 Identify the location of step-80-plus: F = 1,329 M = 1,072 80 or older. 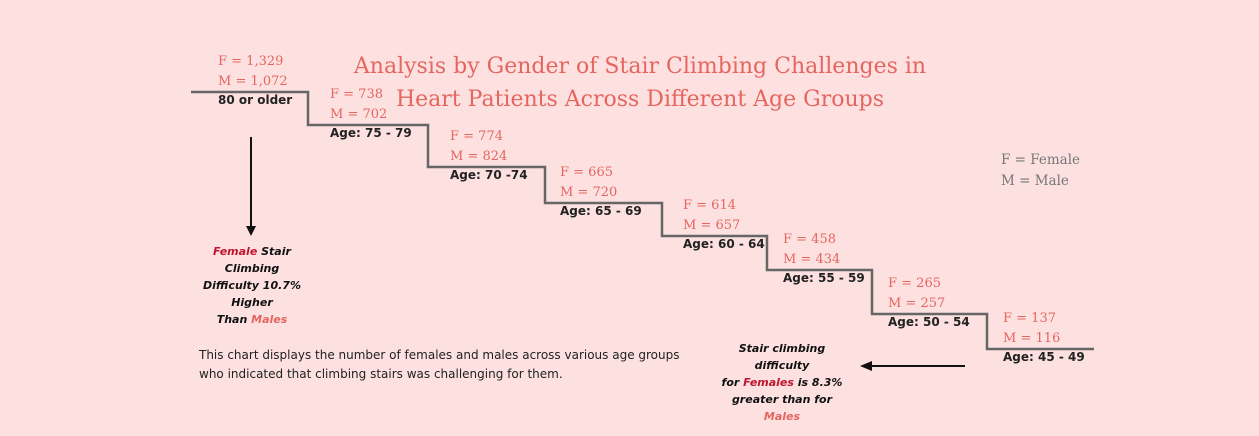
(255, 80).